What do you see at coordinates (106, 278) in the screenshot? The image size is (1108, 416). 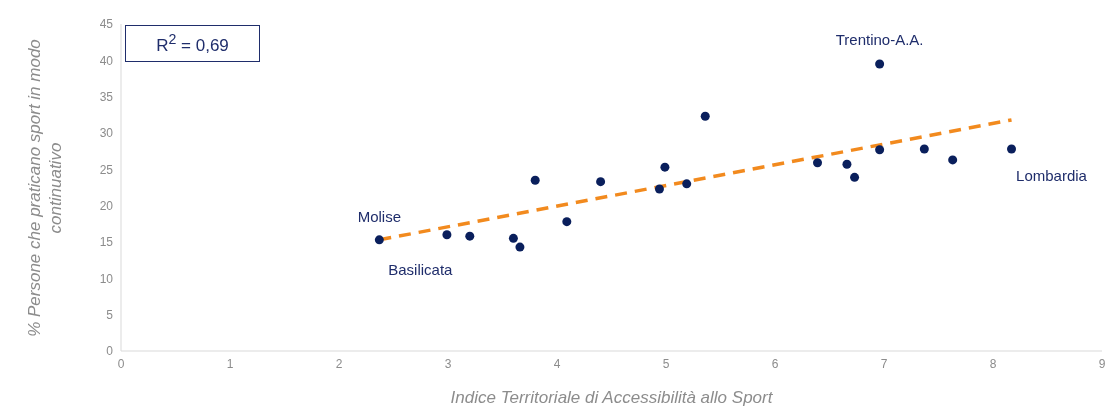 I see `y-tick-label: 10` at bounding box center [106, 278].